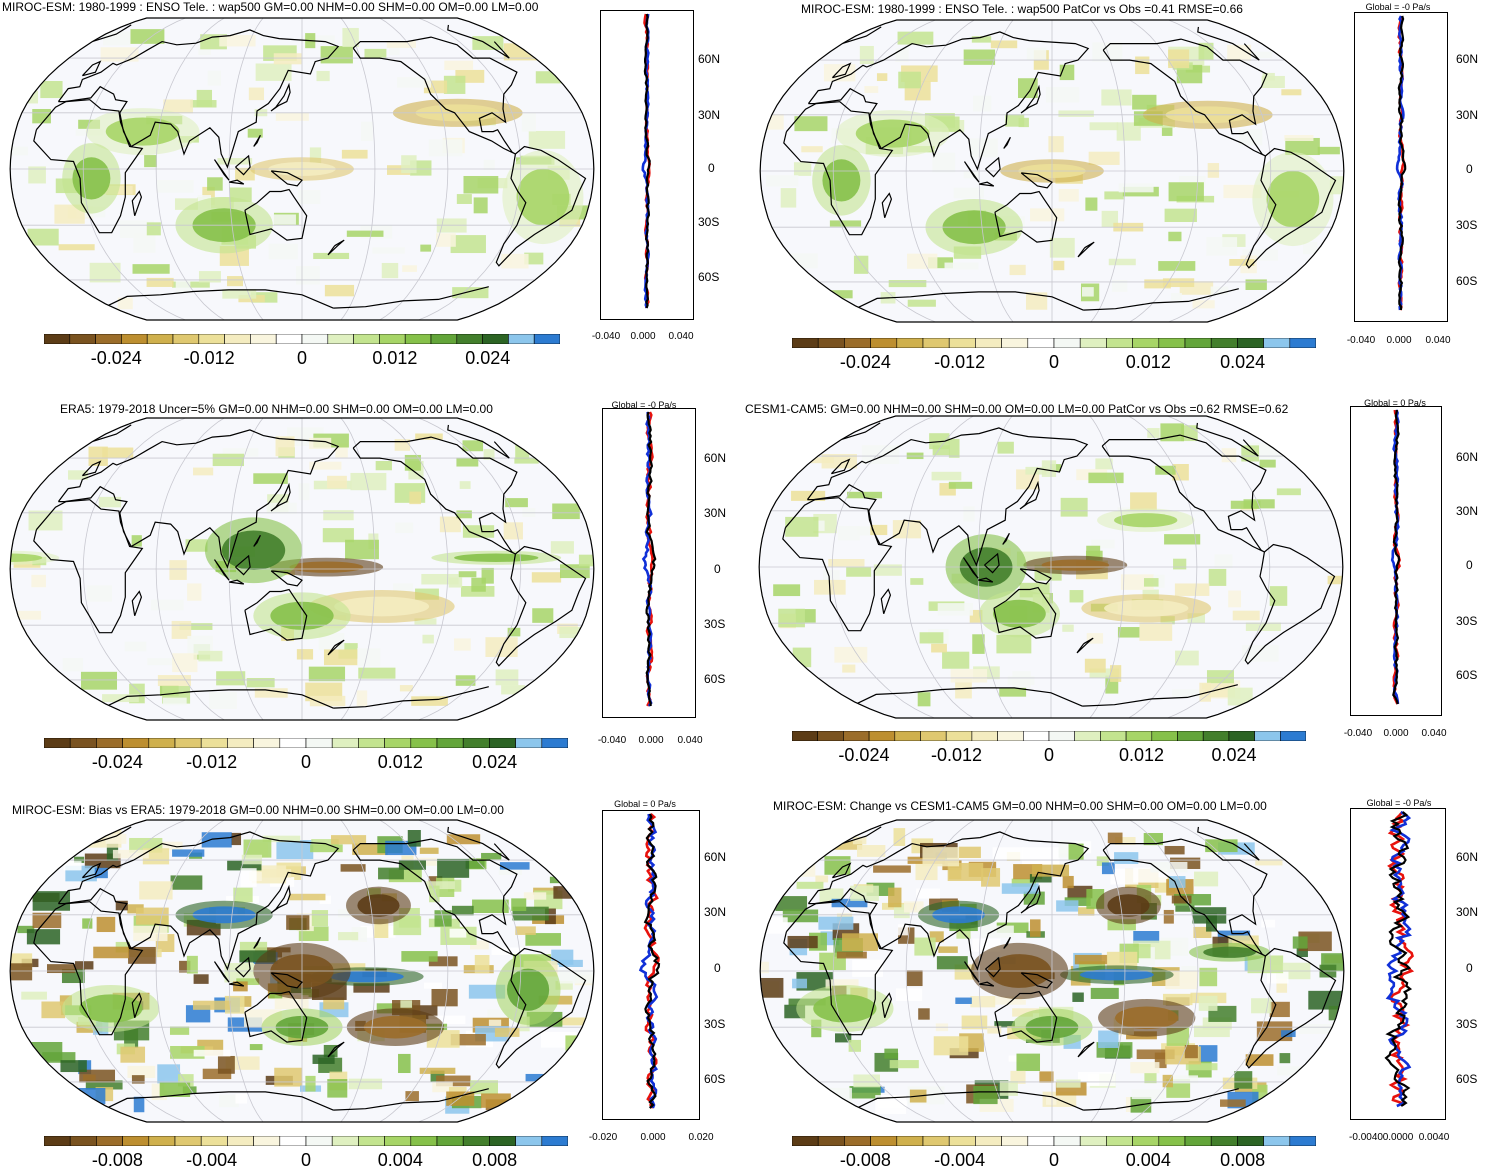 The image size is (1489, 1171). Describe the element at coordinates (1146, 608) in the screenshot. I see `anomaly-core` at that location.